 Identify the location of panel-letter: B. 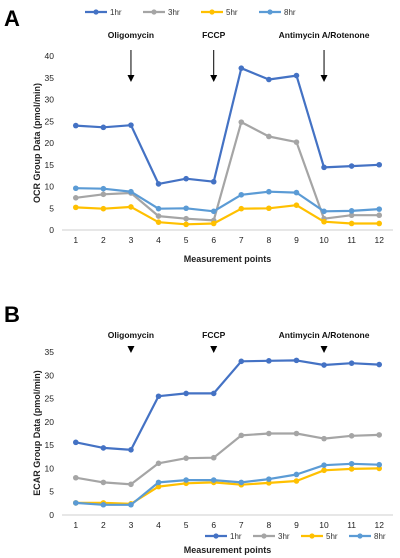
(12, 314).